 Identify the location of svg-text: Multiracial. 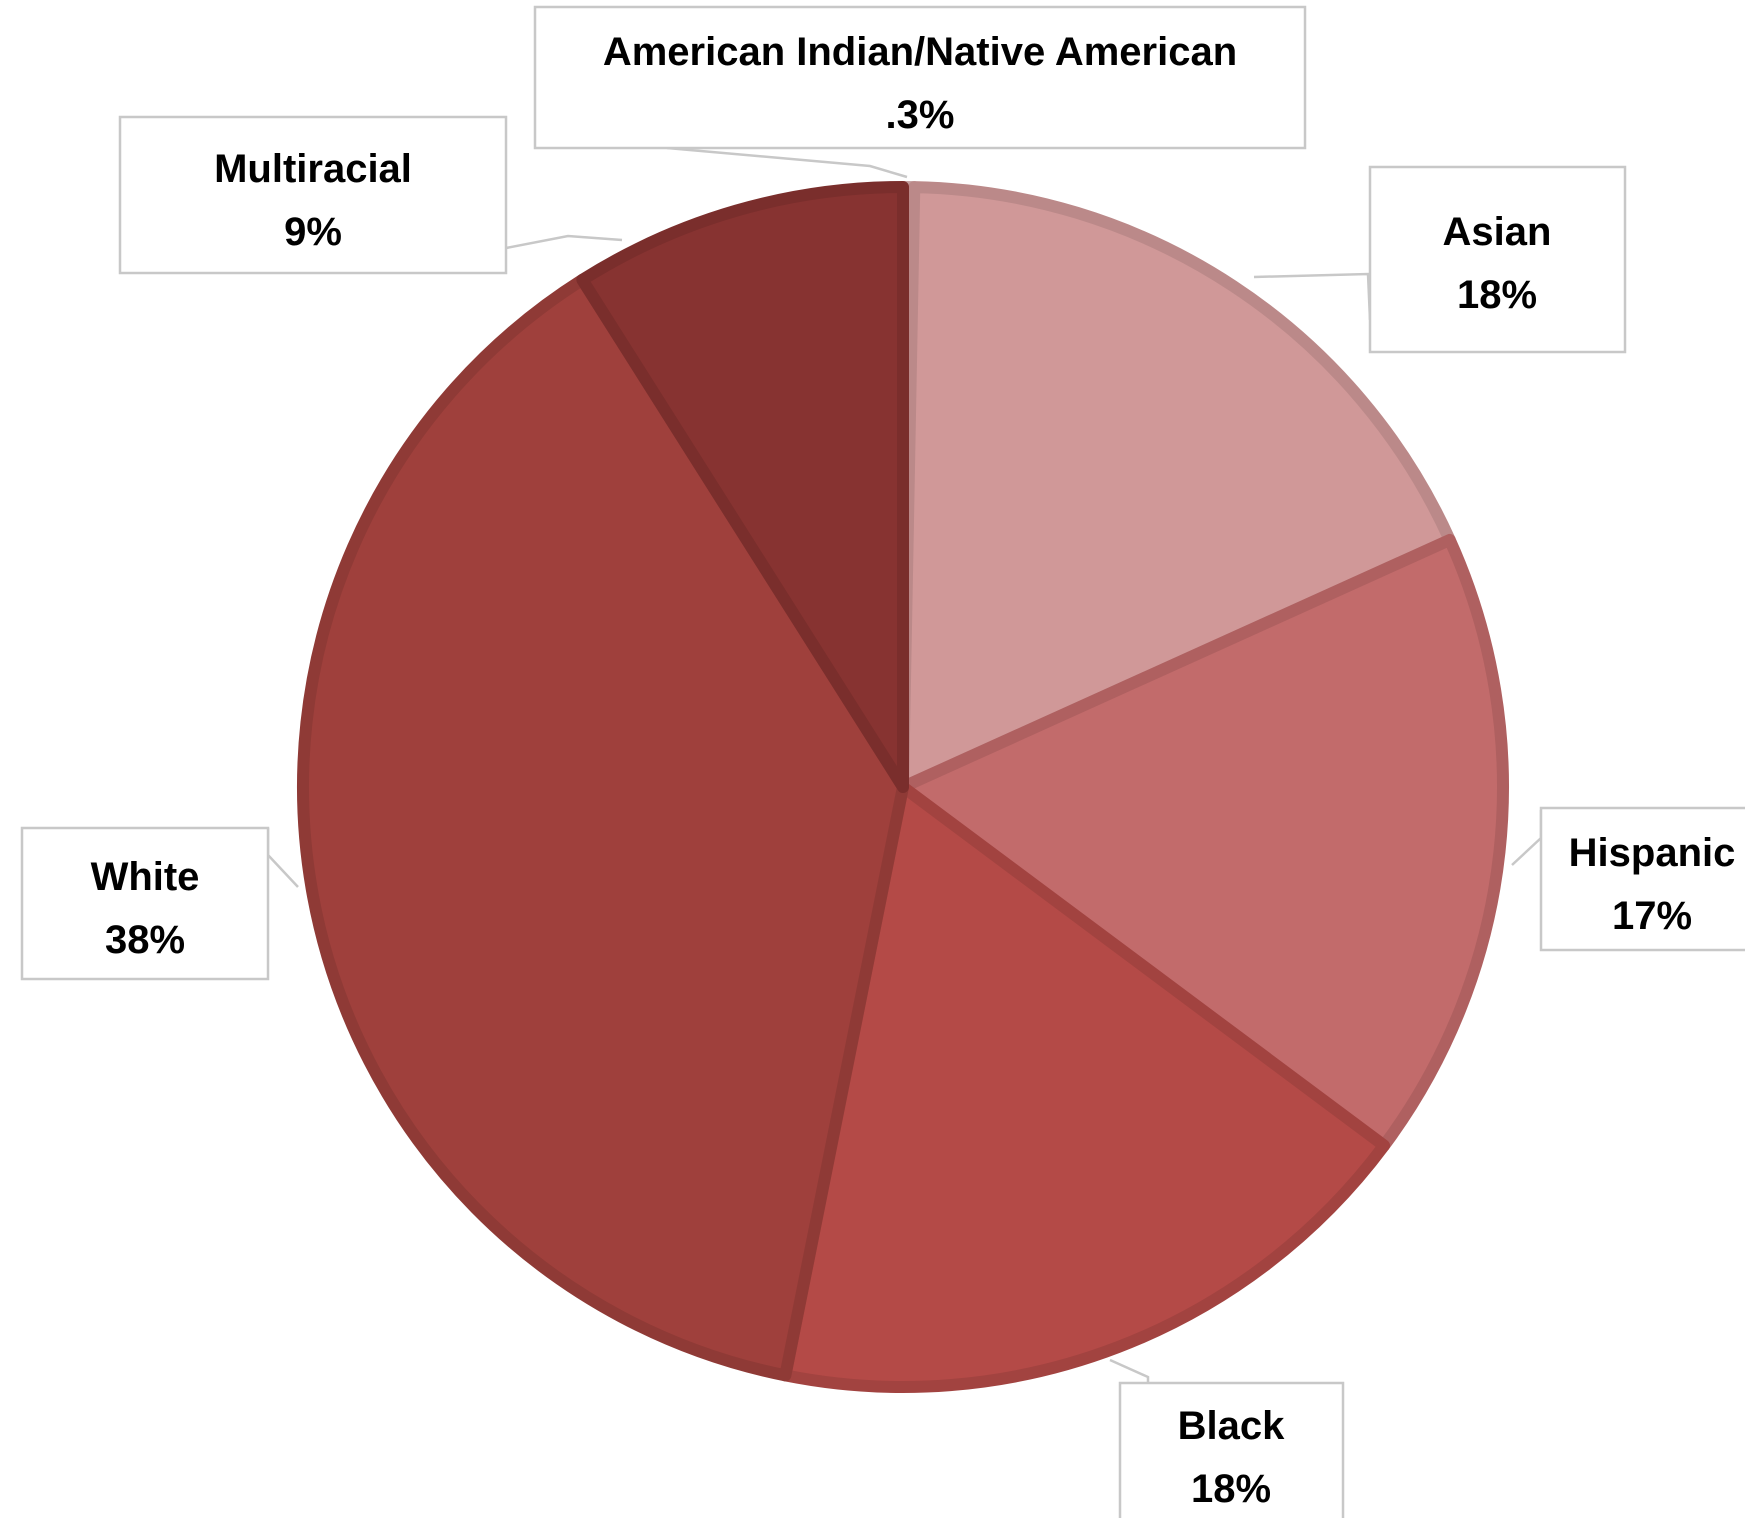
(313, 169).